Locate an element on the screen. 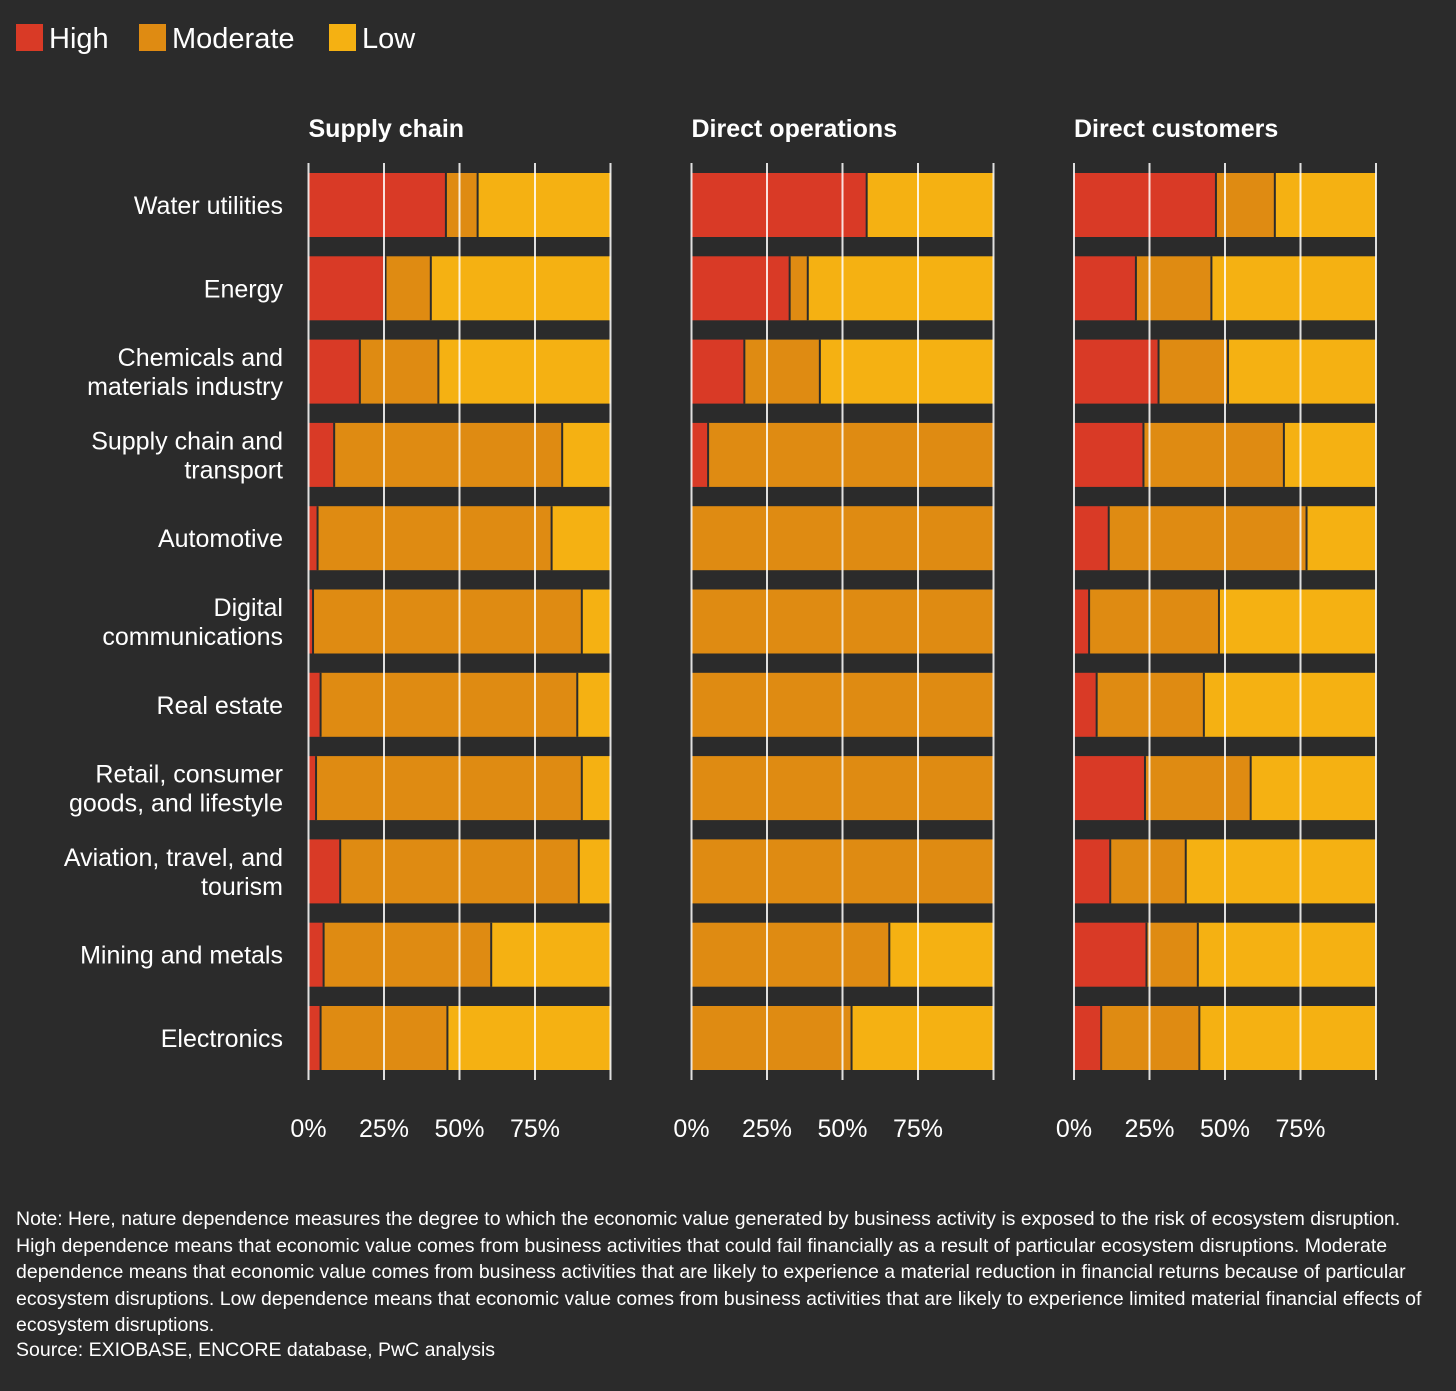 This screenshot has width=1456, height=1391. category-label: Retail, consumer is located at coordinates (189, 775).